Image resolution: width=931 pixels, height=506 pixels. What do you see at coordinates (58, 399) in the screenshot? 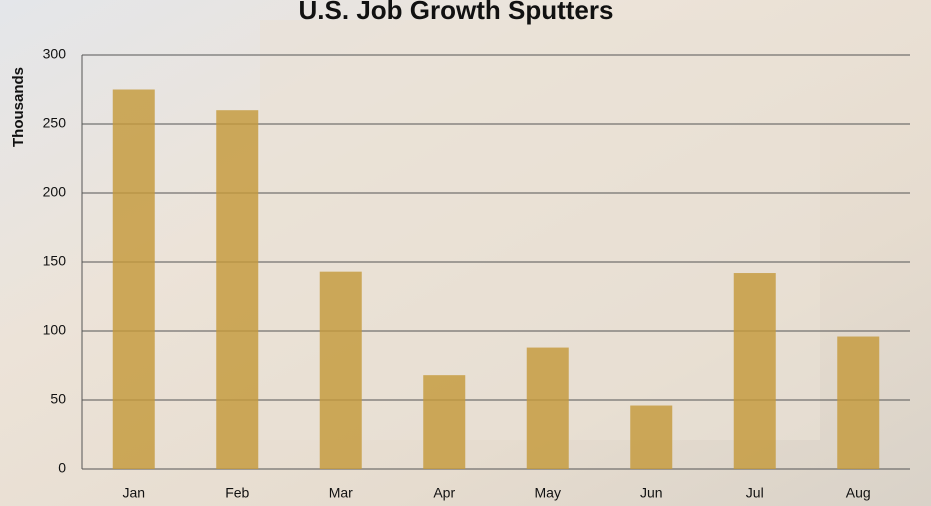
I see `y-tick-label: 50` at bounding box center [58, 399].